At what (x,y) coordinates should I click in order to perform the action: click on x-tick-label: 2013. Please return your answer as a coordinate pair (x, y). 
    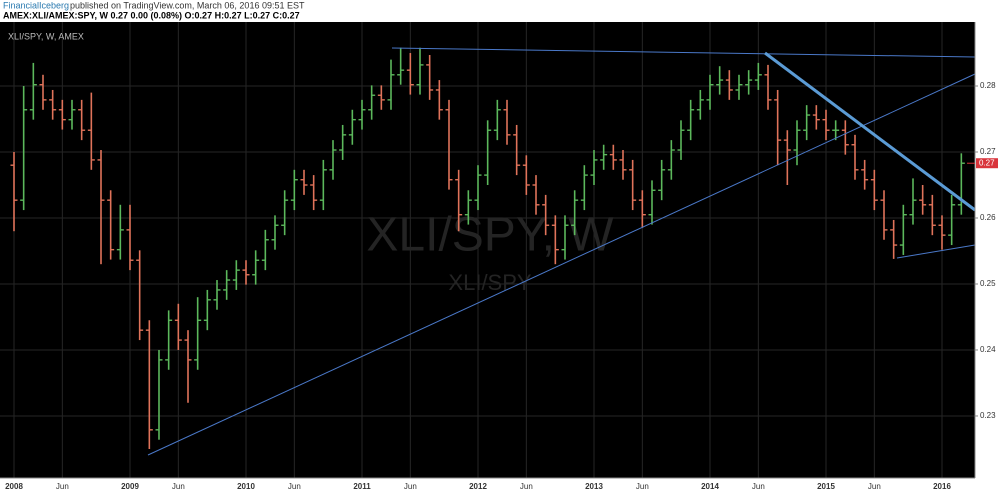
    Looking at the image, I should click on (594, 486).